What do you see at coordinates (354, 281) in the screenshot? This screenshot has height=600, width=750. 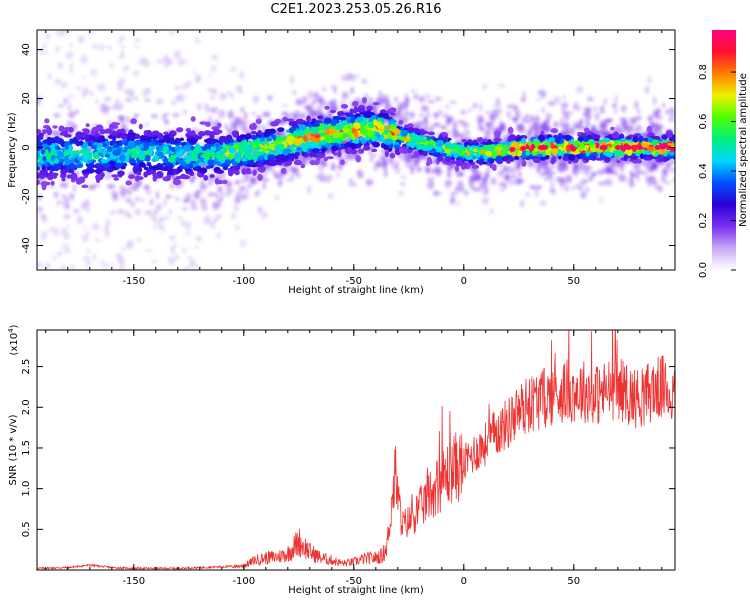 I see `x-tick-label: -50` at bounding box center [354, 281].